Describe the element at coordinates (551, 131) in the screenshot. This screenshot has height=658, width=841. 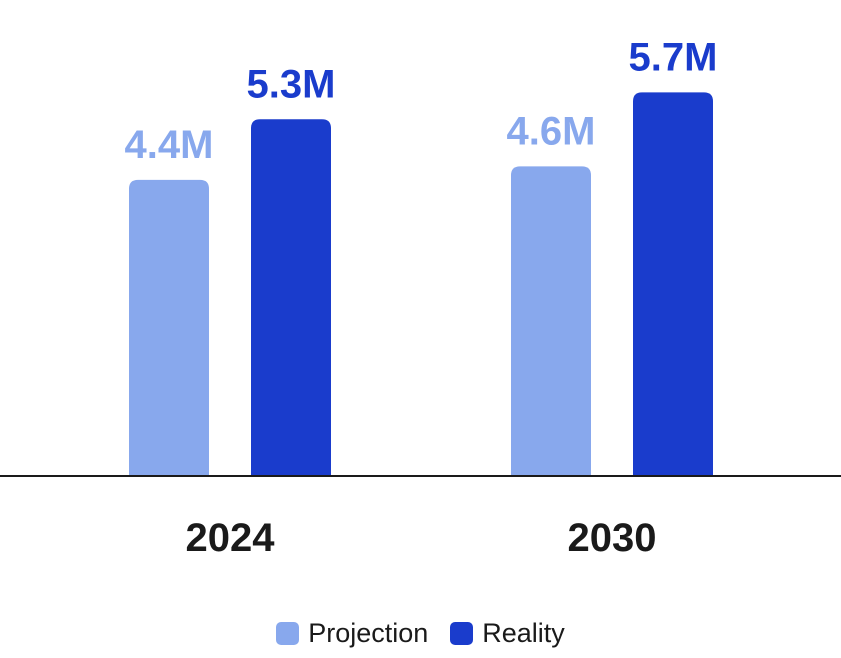
I see `value-label-projection-2030: 4.6M` at that location.